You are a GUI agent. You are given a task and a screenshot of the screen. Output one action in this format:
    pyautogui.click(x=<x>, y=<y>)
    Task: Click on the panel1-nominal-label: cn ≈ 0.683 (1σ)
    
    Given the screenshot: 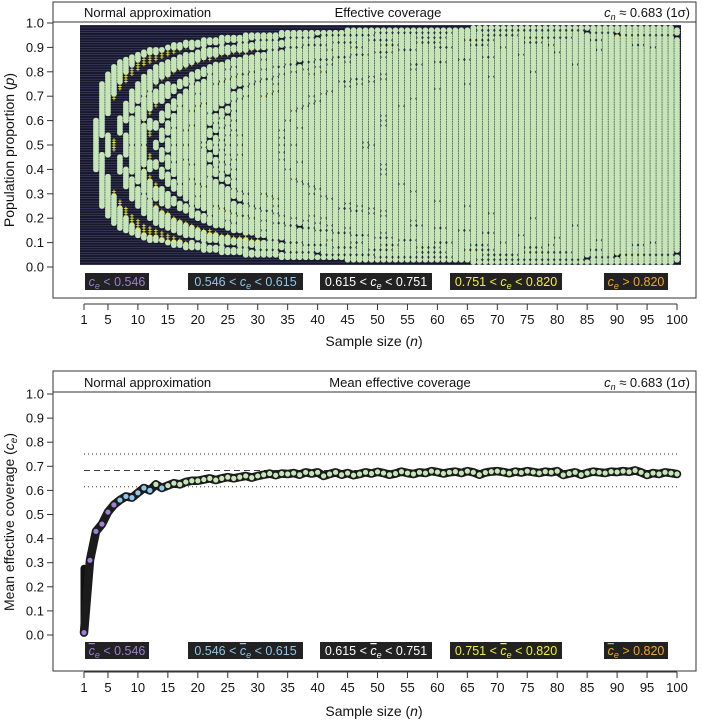 What is the action you would take?
    pyautogui.click(x=647, y=13)
    